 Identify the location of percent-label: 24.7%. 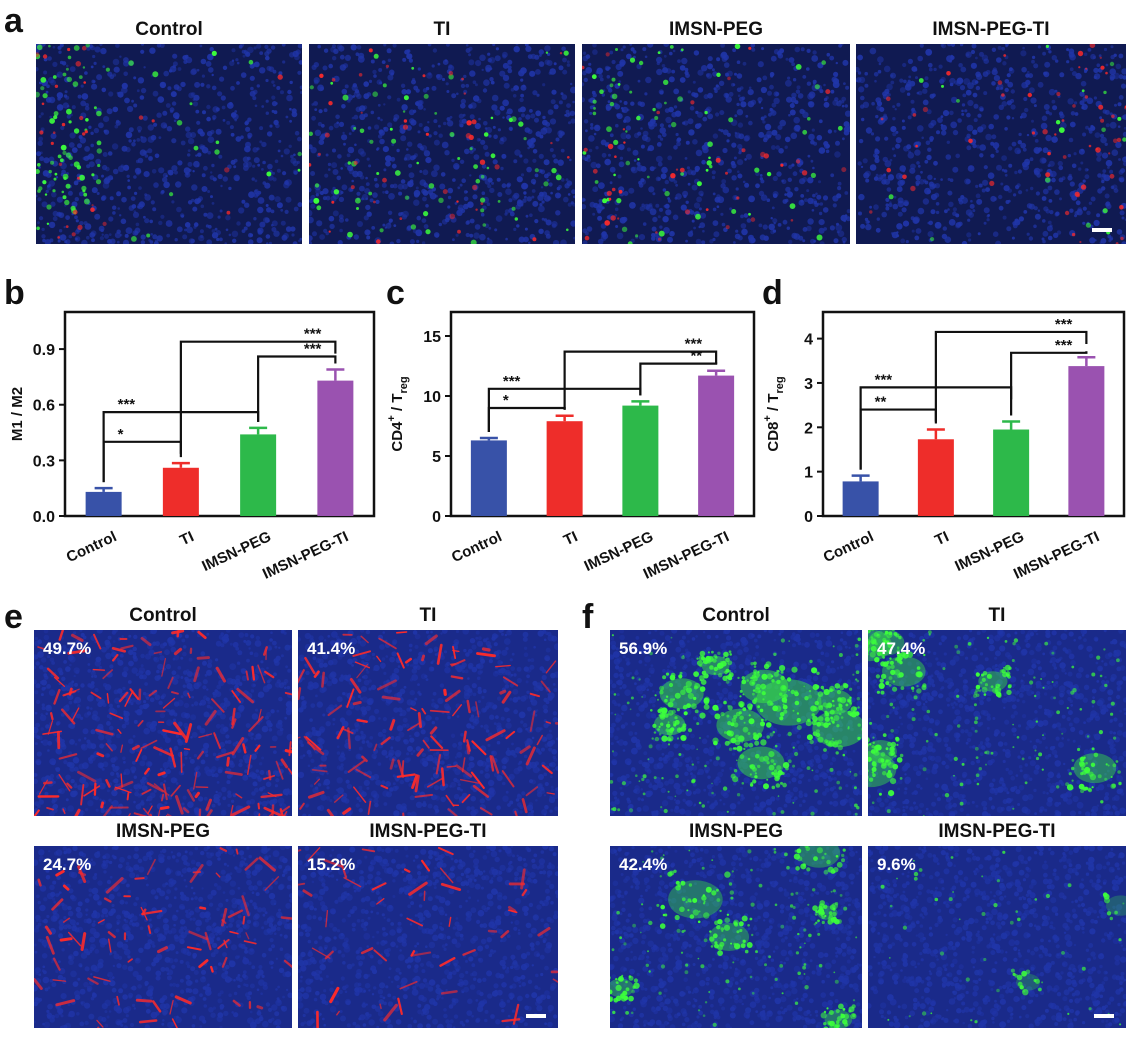
(67, 864).